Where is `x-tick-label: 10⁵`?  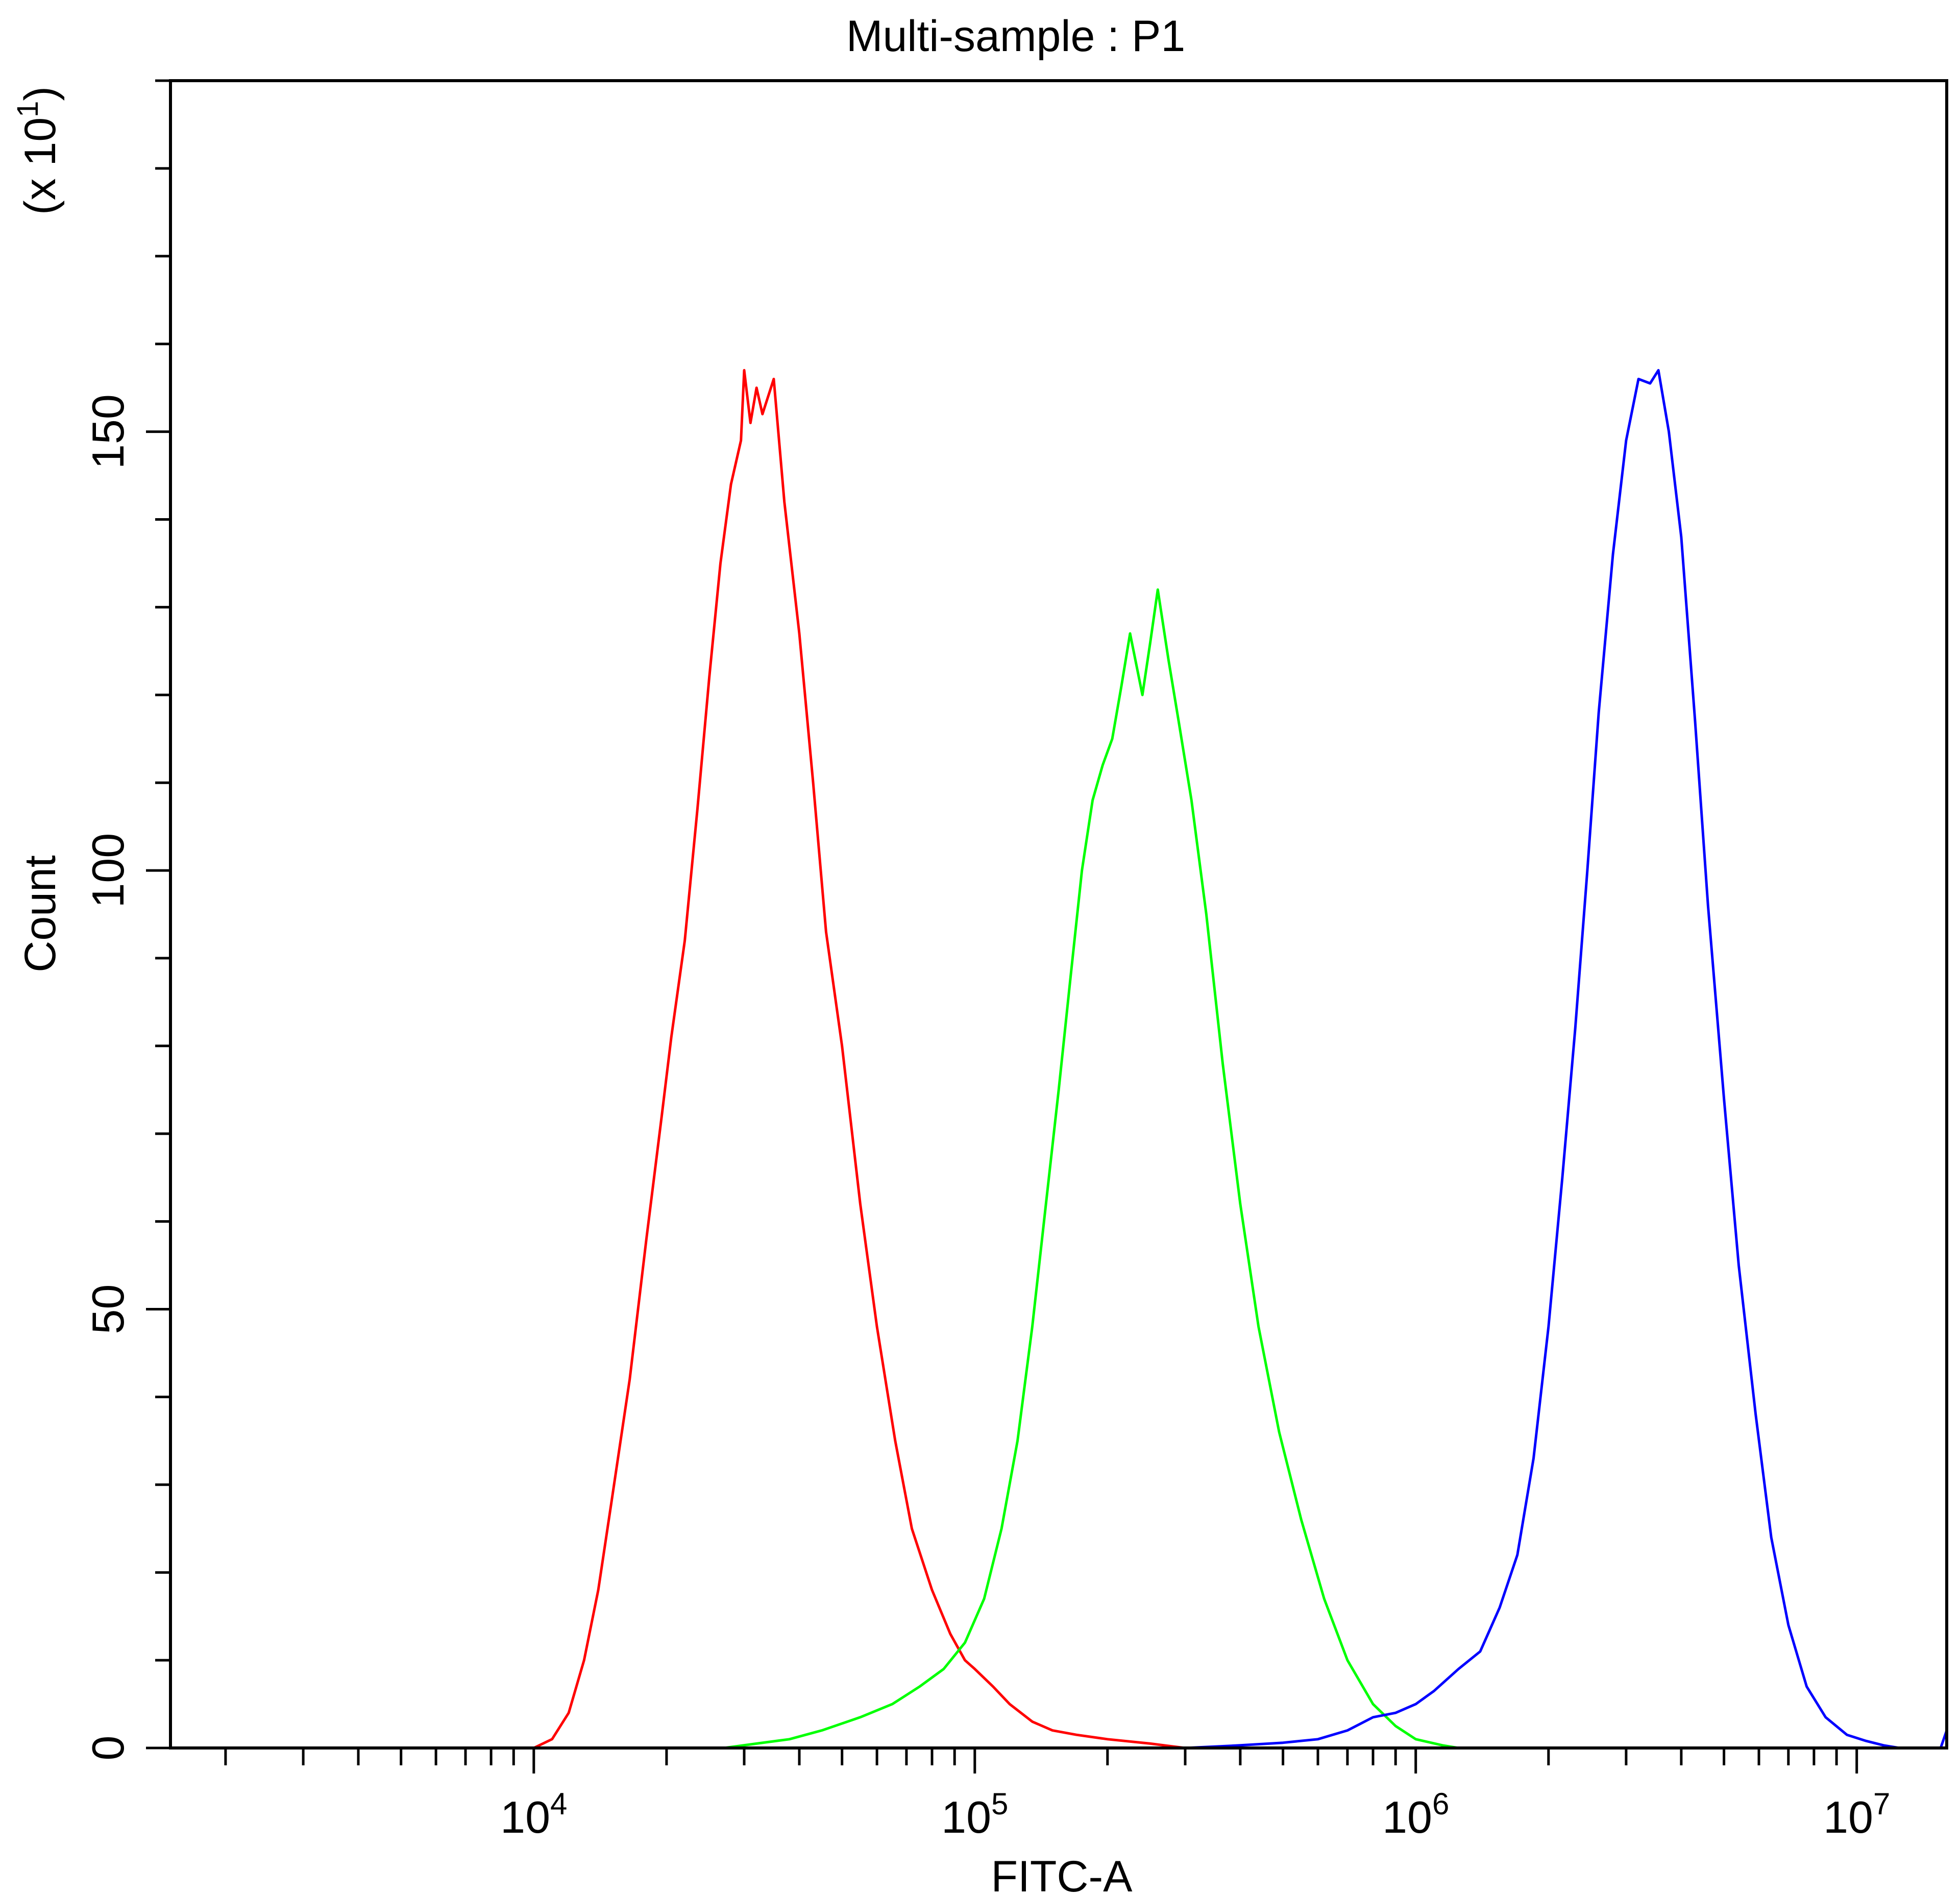
x-tick-label: 10⁵ is located at coordinates (974, 1814).